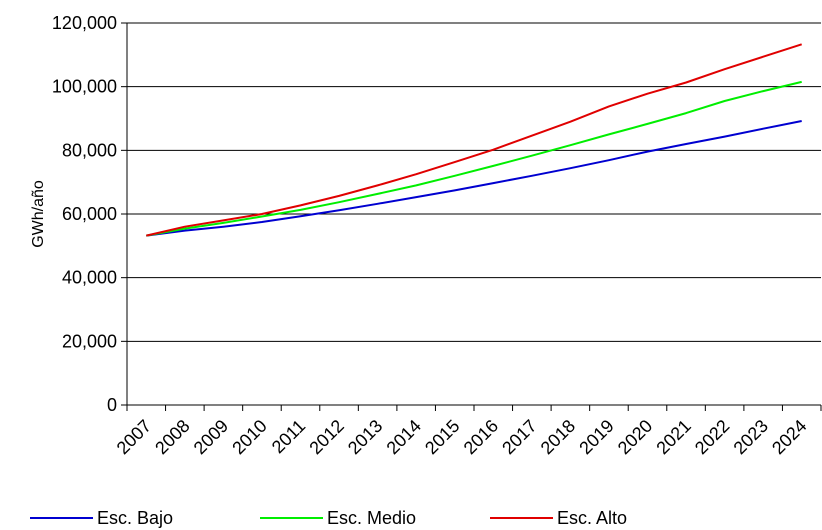 This screenshot has height=530, width=822. What do you see at coordinates (596, 437) in the screenshot?
I see `x-tick-label: 2019` at bounding box center [596, 437].